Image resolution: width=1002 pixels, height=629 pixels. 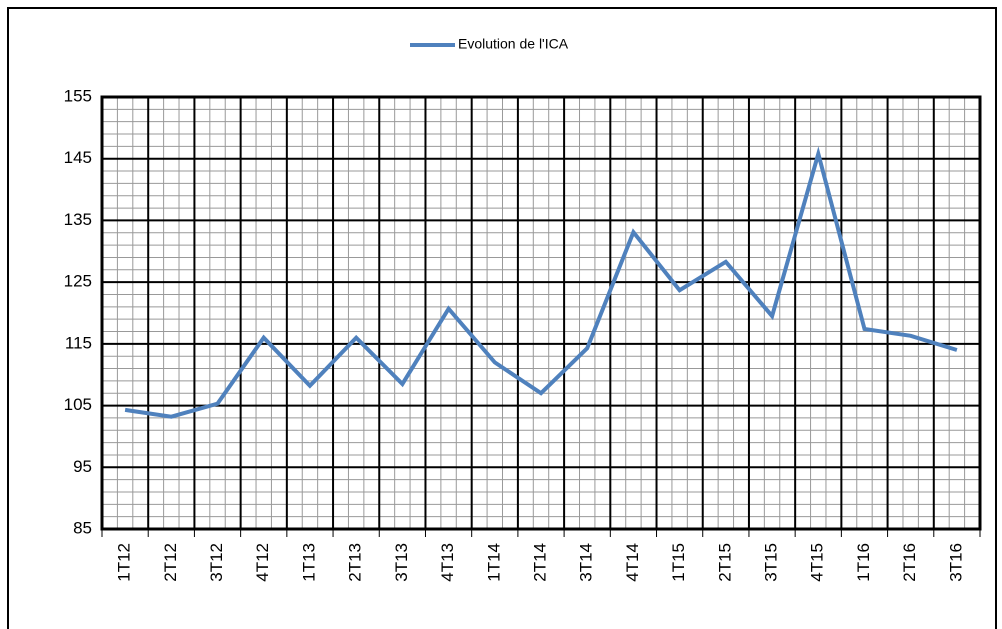 What do you see at coordinates (78, 404) in the screenshot?
I see `y-tick-label: 105` at bounding box center [78, 404].